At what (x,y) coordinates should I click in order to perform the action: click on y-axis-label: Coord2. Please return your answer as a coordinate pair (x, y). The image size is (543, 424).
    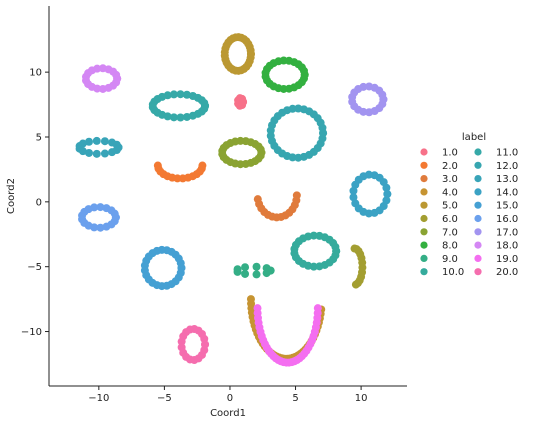
    Looking at the image, I should click on (11, 196).